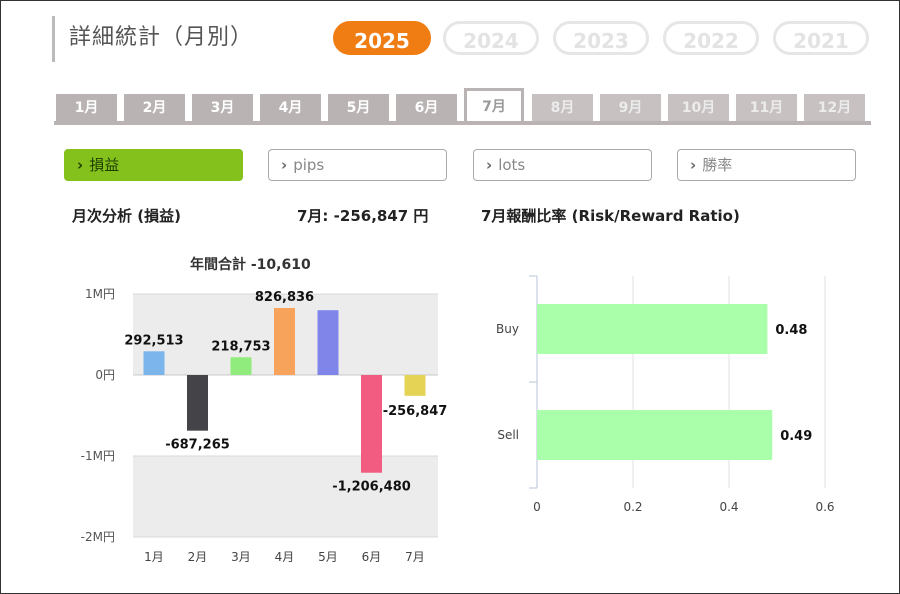 Image resolution: width=900 pixels, height=594 pixels. What do you see at coordinates (285, 557) in the screenshot?
I see `x-tick-label: 4月` at bounding box center [285, 557].